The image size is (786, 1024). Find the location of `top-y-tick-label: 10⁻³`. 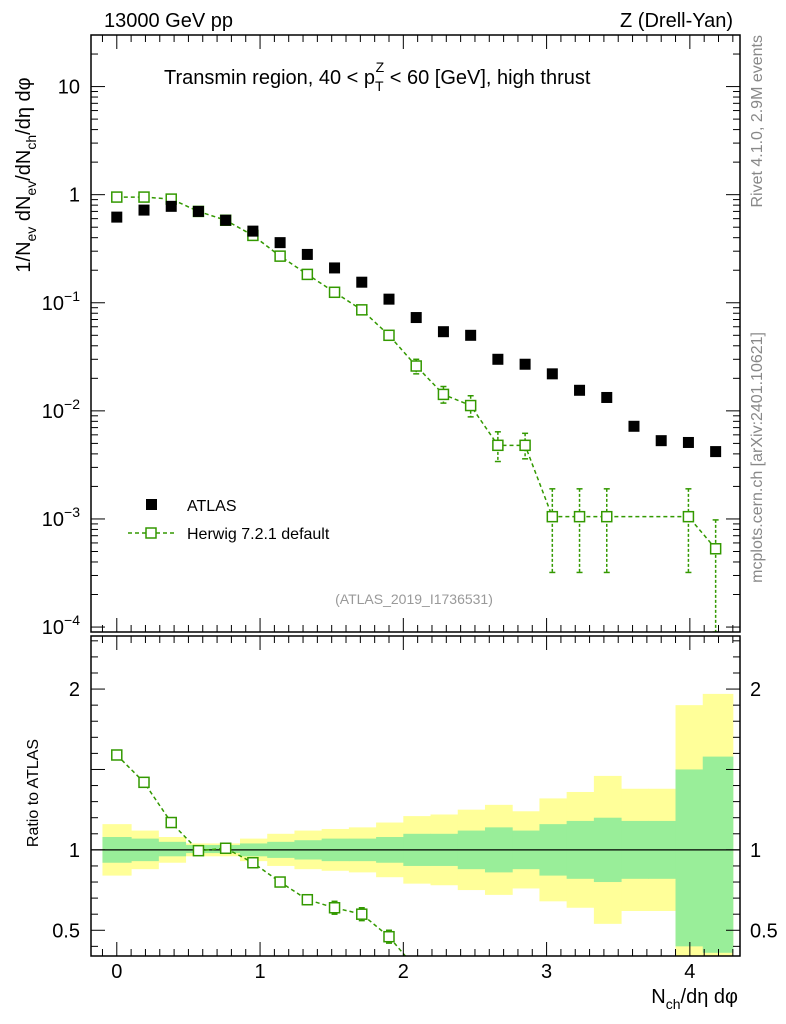

top-y-tick-label: 10⁻³ is located at coordinates (61, 517).